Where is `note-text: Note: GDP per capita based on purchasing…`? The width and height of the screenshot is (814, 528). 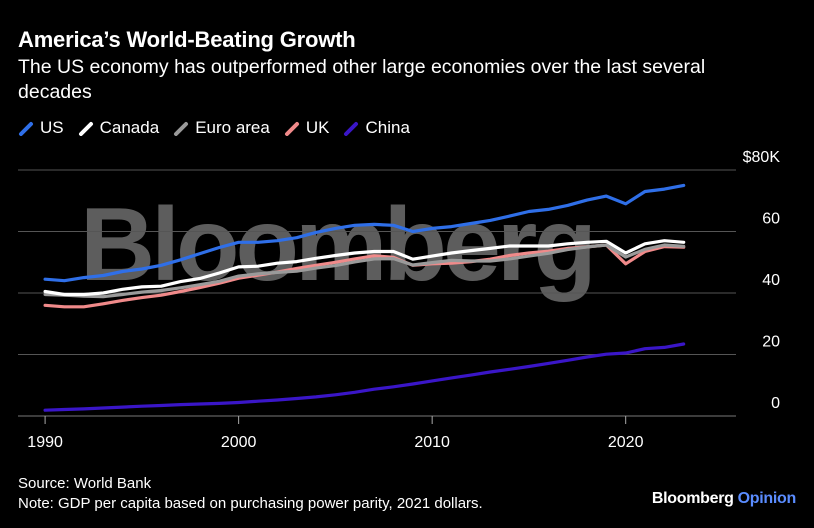
note-text: Note: GDP per capita based on purchasing… is located at coordinates (250, 503).